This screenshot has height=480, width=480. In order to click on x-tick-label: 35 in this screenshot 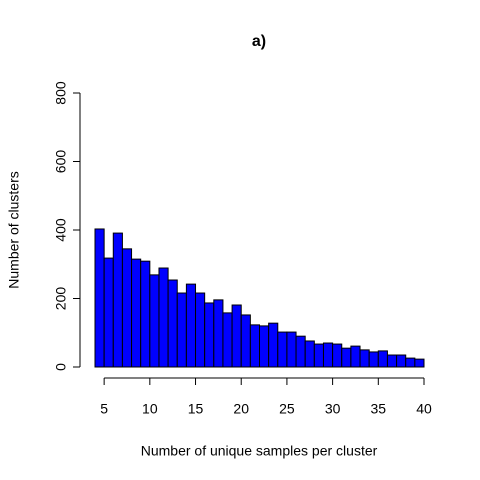, I will do `click(379, 409)`.